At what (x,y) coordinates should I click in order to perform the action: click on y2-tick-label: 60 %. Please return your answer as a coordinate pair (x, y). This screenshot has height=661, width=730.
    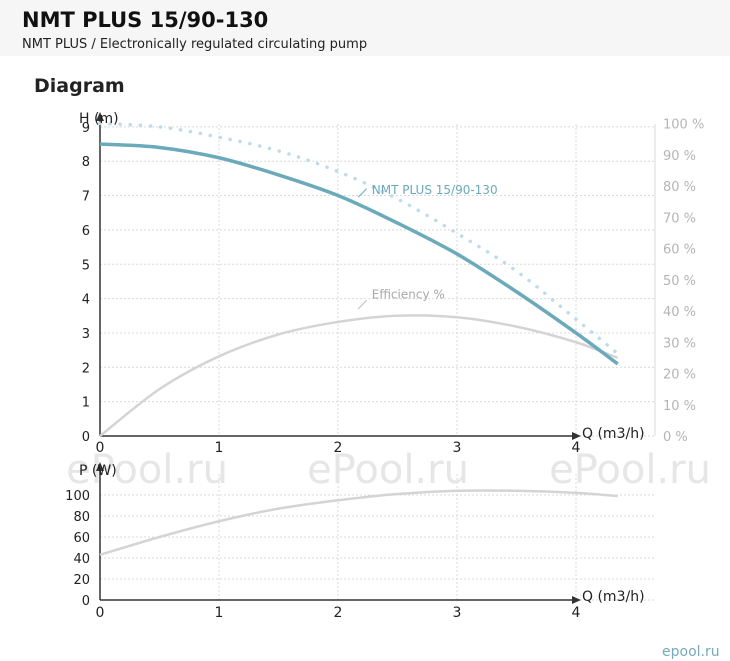
    Looking at the image, I should click on (679, 250).